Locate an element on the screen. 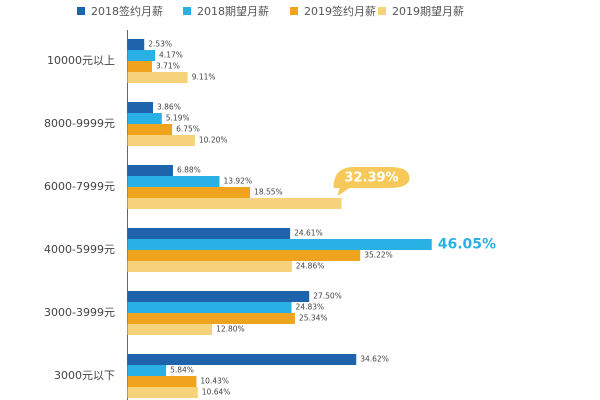 The height and width of the screenshot is (400, 600). value-label: 5.84% is located at coordinates (182, 370).